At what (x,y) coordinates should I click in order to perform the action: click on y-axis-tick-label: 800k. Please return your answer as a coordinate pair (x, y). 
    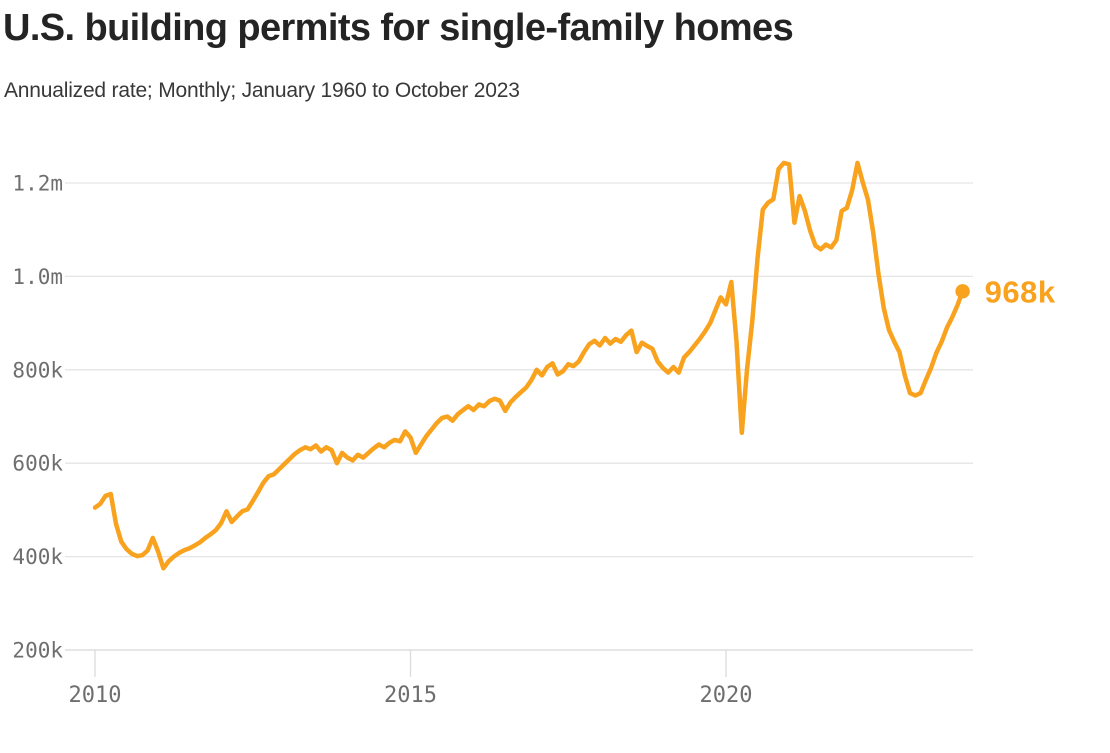
    Looking at the image, I should click on (37, 370).